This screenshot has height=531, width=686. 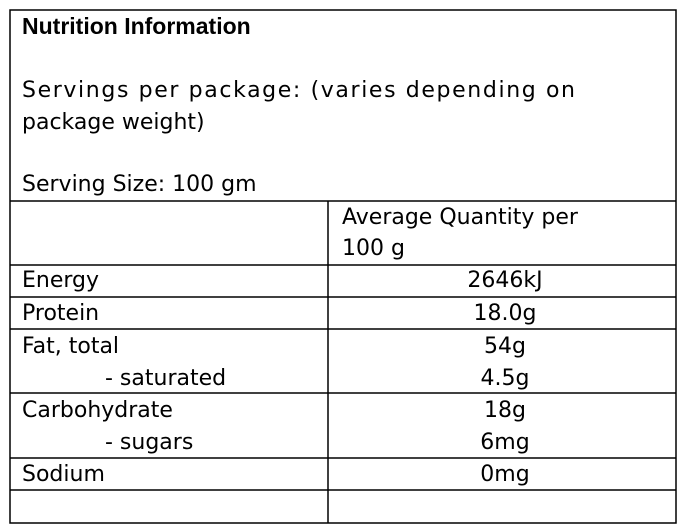 What do you see at coordinates (97, 410) in the screenshot?
I see `nutrient-label: Carbohydrate` at bounding box center [97, 410].